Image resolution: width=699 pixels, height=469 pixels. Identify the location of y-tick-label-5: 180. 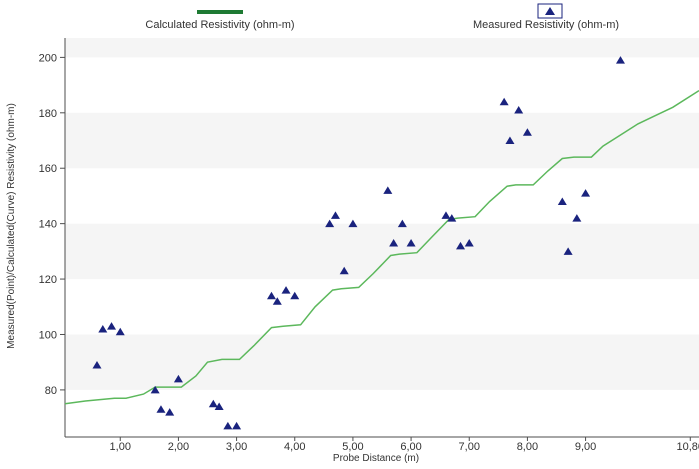
(48, 114).